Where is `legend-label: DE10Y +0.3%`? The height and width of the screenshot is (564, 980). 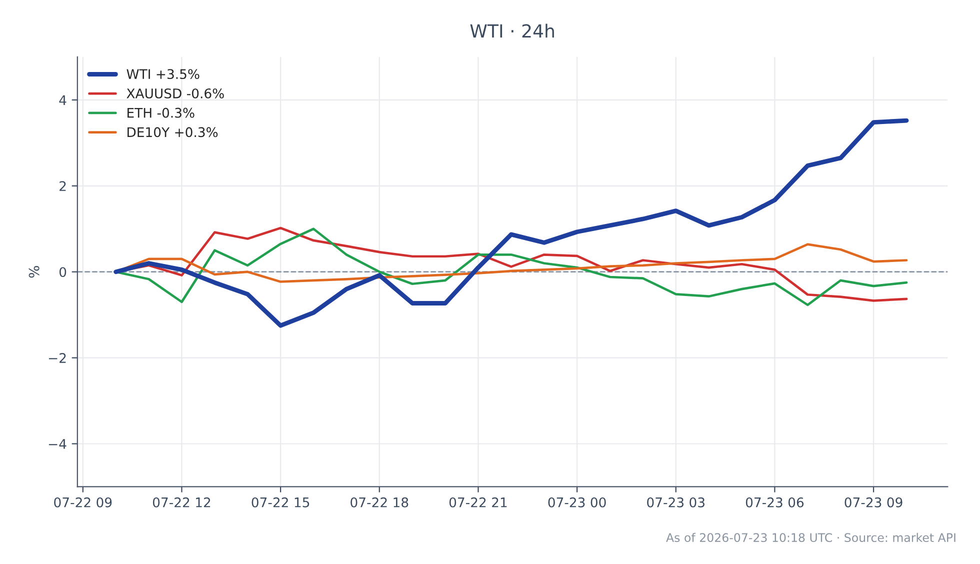 legend-label: DE10Y +0.3% is located at coordinates (173, 132).